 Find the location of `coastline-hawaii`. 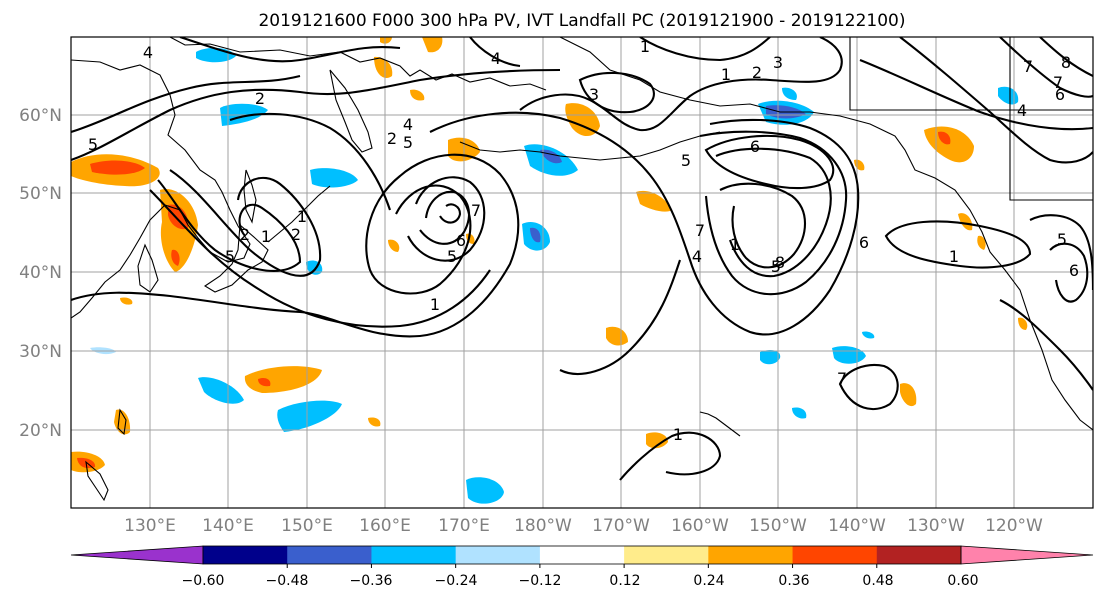

coastline-hawaii is located at coordinates (720, 424).